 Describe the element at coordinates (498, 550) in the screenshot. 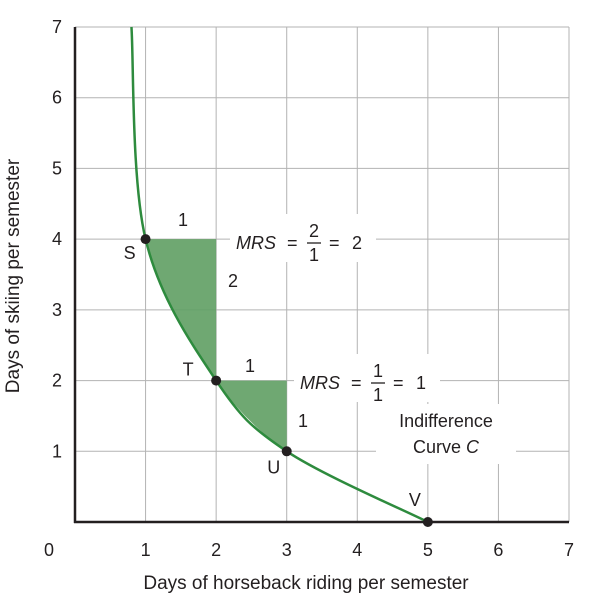

I see `x-tick-label: 6` at that location.